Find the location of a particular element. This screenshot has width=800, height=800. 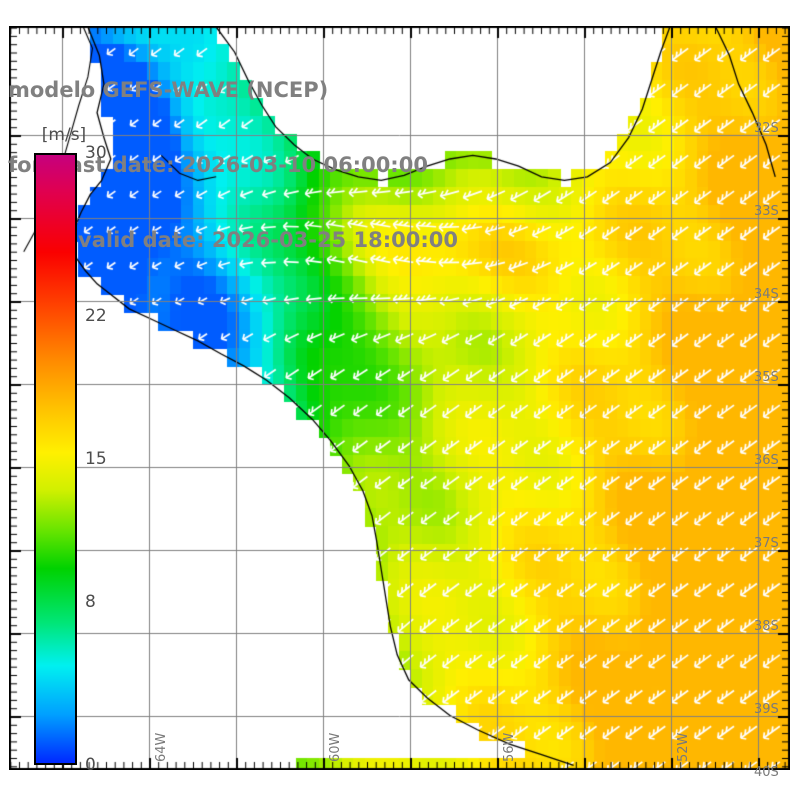

lat-label-35S: 35S is located at coordinates (766, 377).